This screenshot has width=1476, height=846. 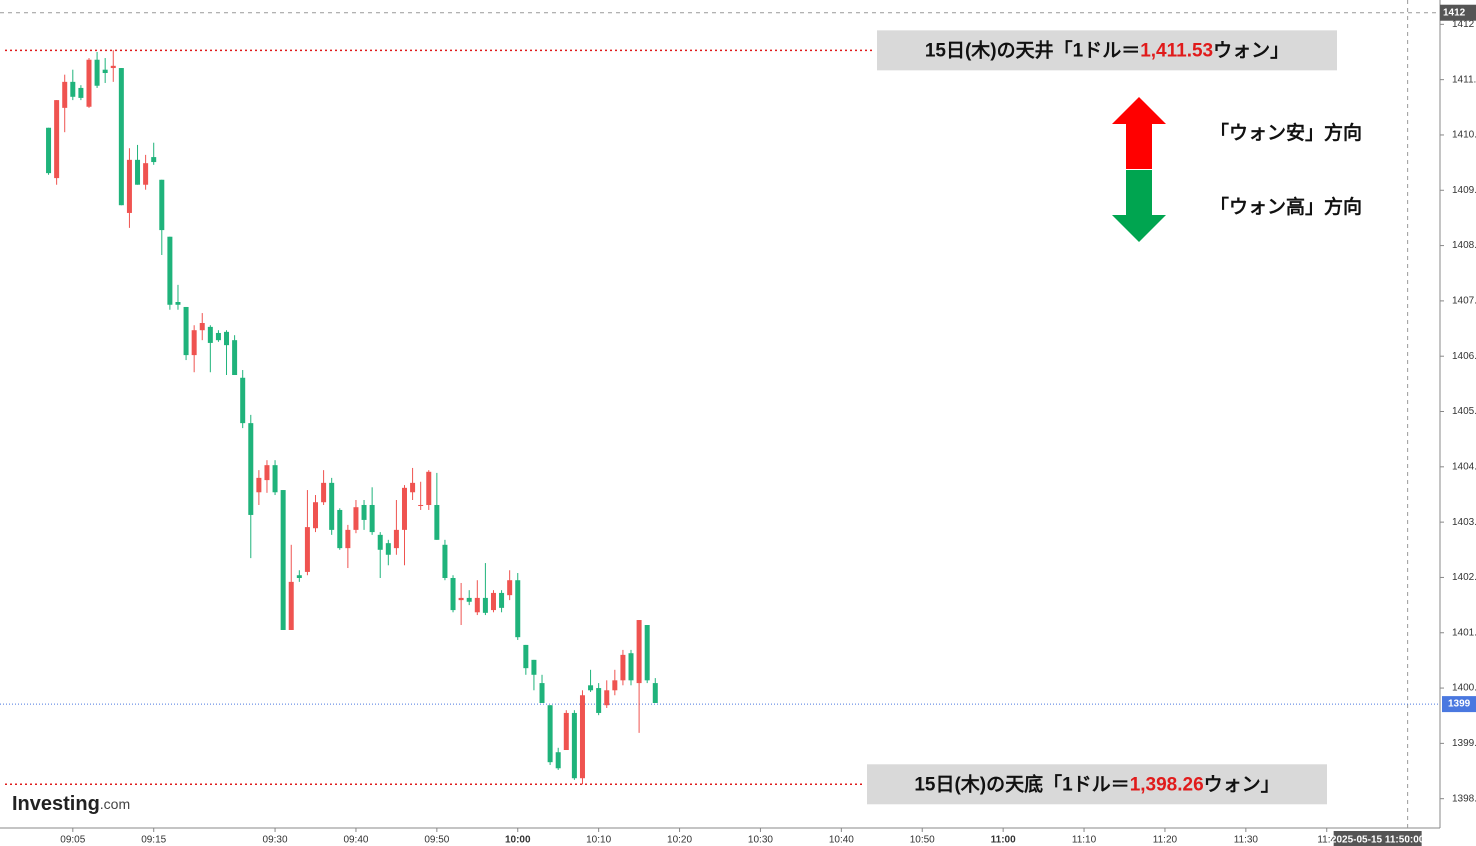 What do you see at coordinates (1464, 79) in the screenshot?
I see `y-tick-label: 1411.` at bounding box center [1464, 79].